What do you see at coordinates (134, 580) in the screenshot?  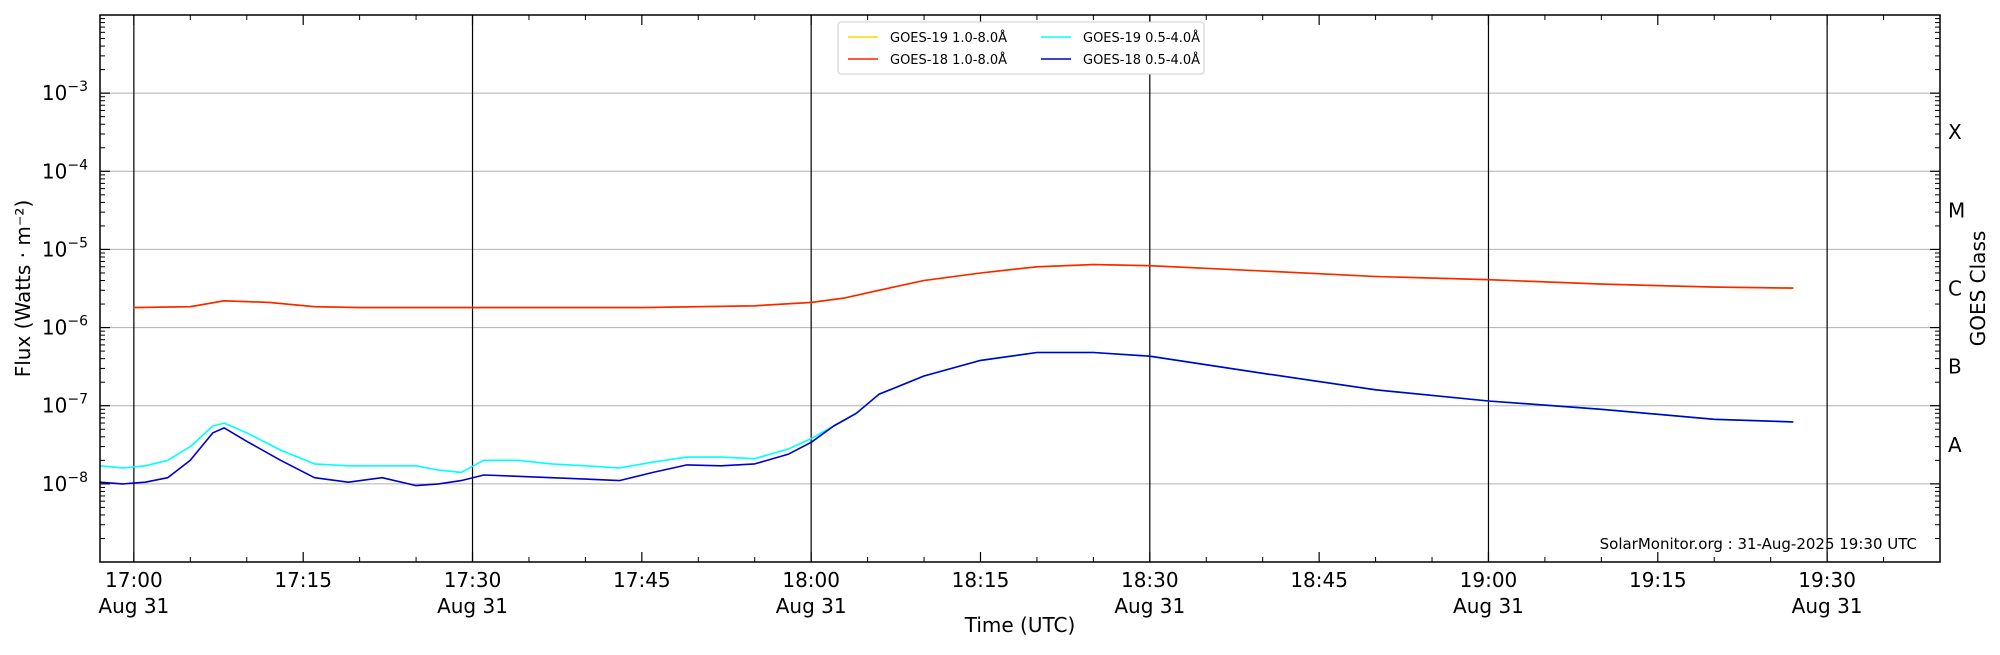 I see `x-tick-label: 17:00` at bounding box center [134, 580].